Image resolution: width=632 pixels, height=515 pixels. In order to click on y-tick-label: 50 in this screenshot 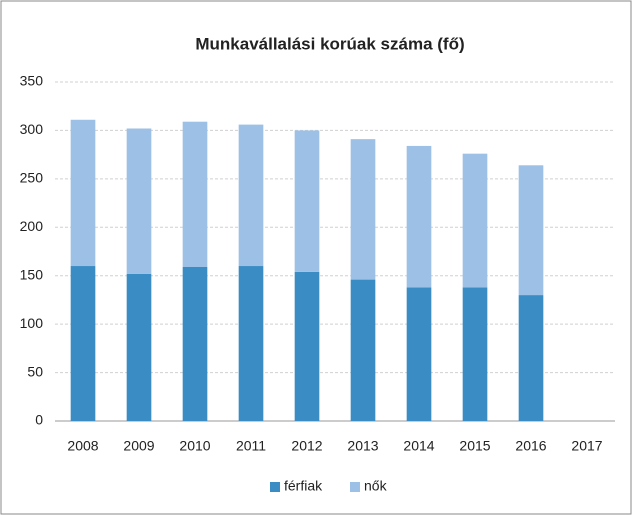, I will do `click(35, 371)`.